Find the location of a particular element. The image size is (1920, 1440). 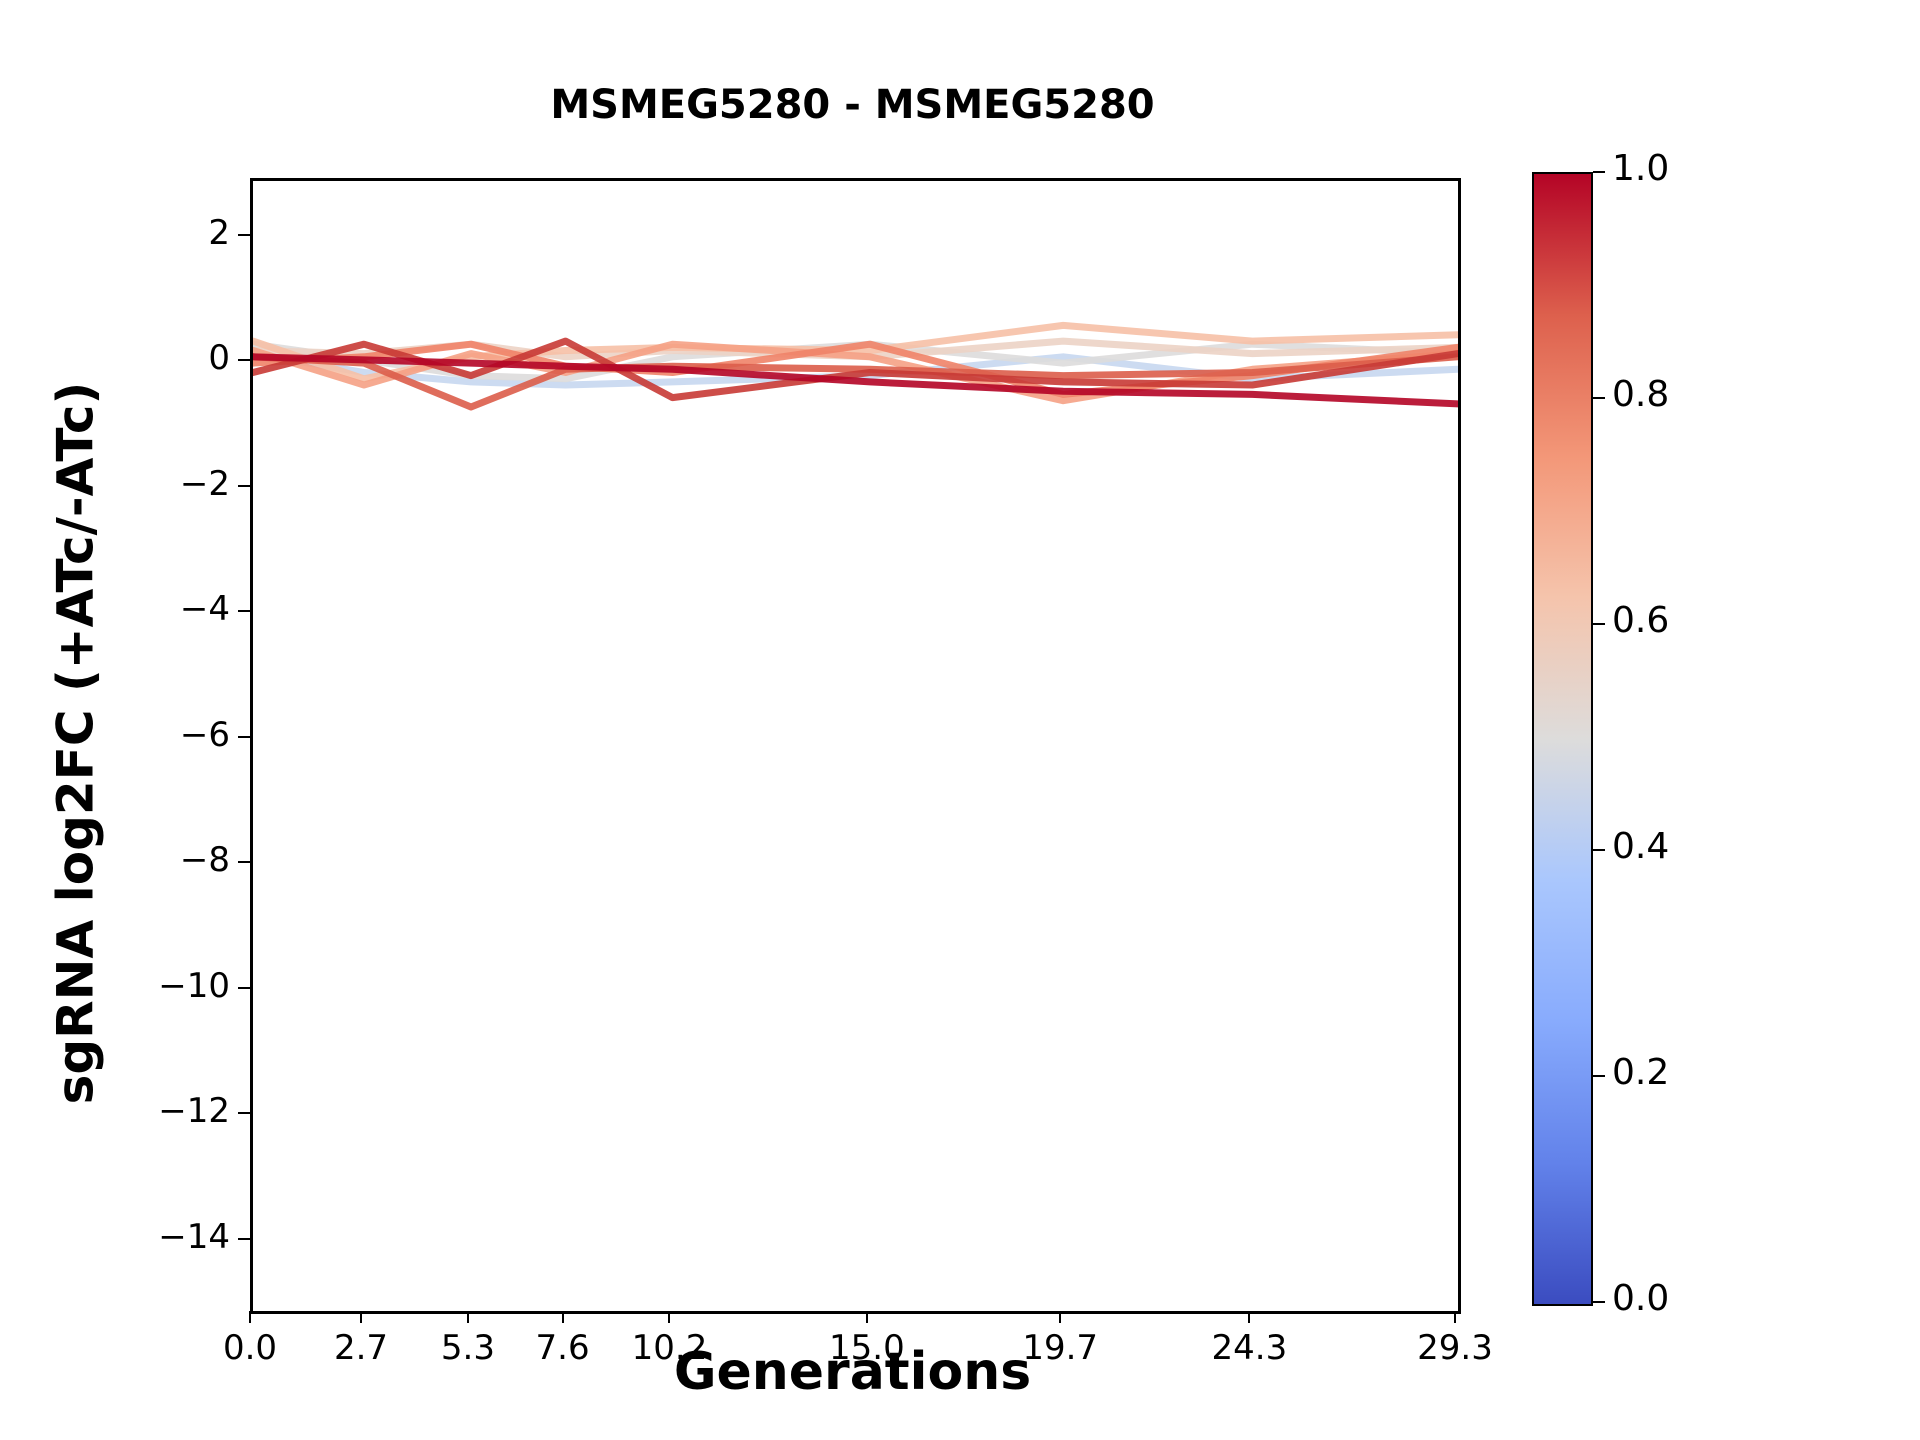

y-tick-label: −8 is located at coordinates (204, 860).